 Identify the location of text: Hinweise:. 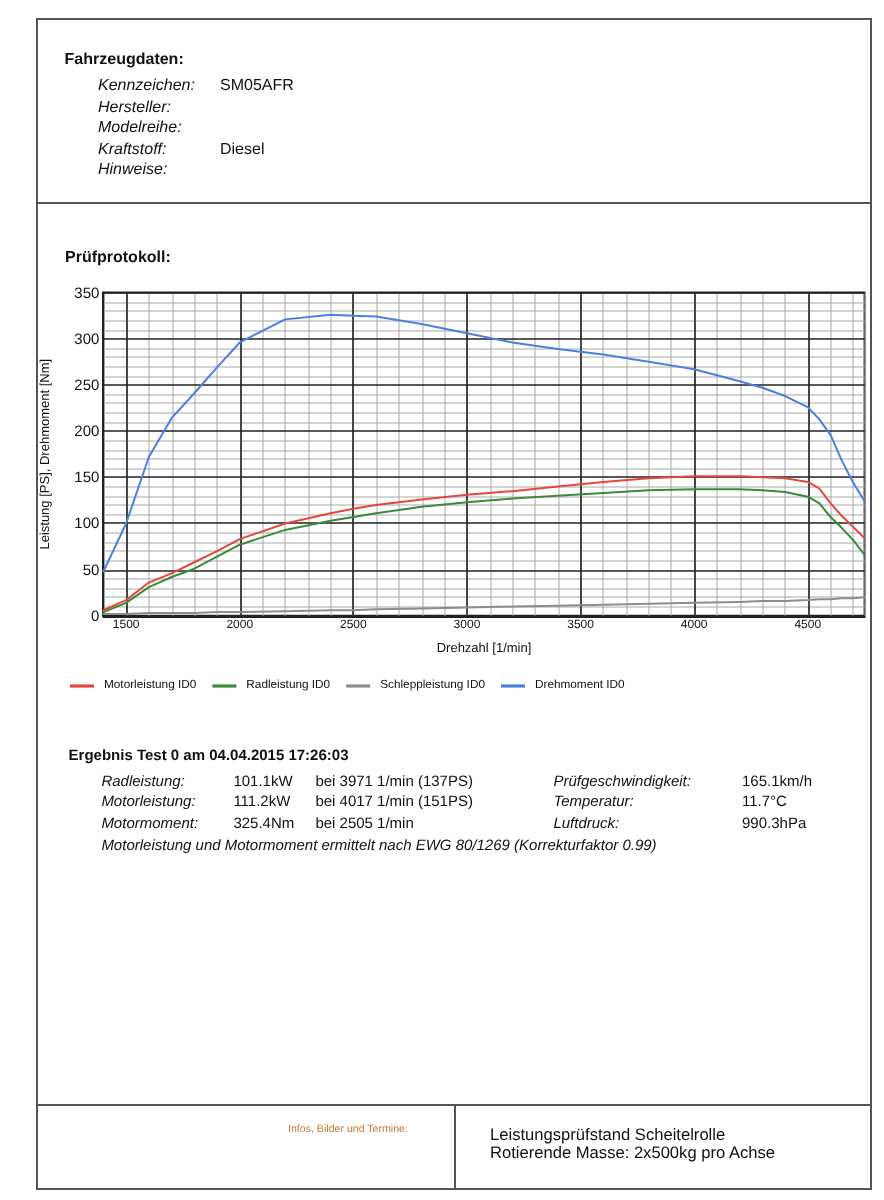
(133, 169).